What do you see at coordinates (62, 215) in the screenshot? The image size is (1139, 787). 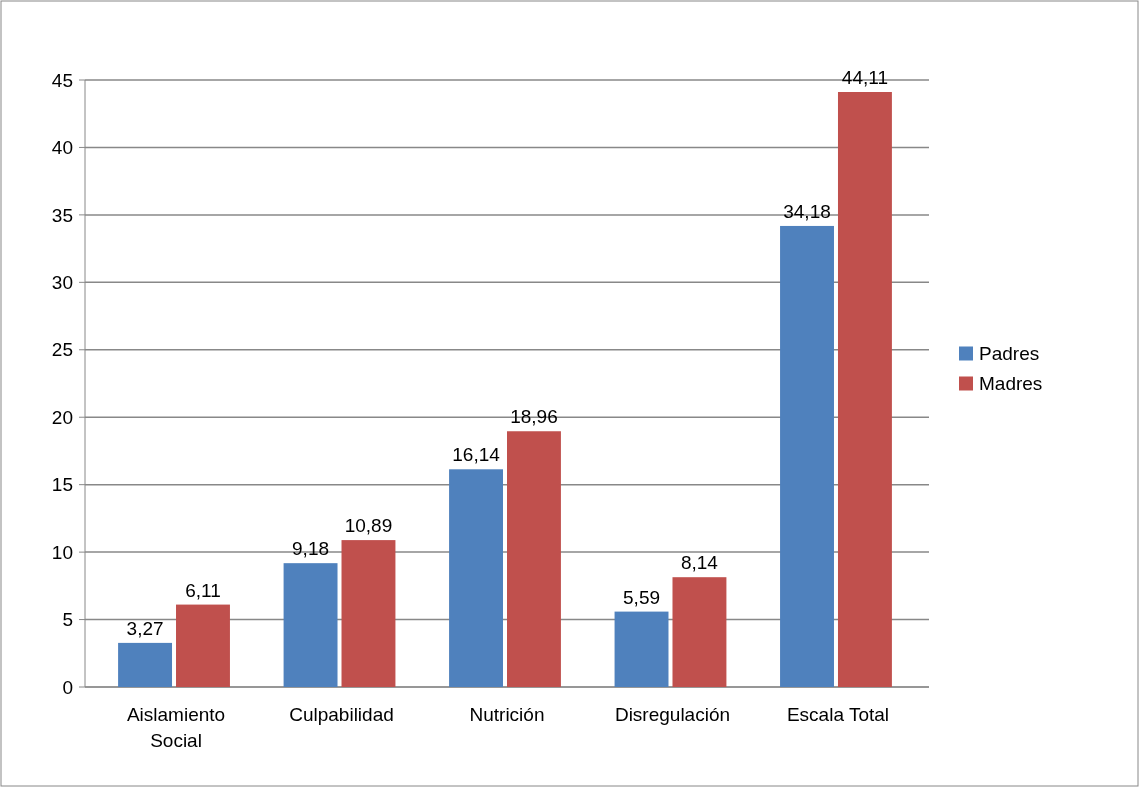 I see `y-tick-label: 35` at bounding box center [62, 215].